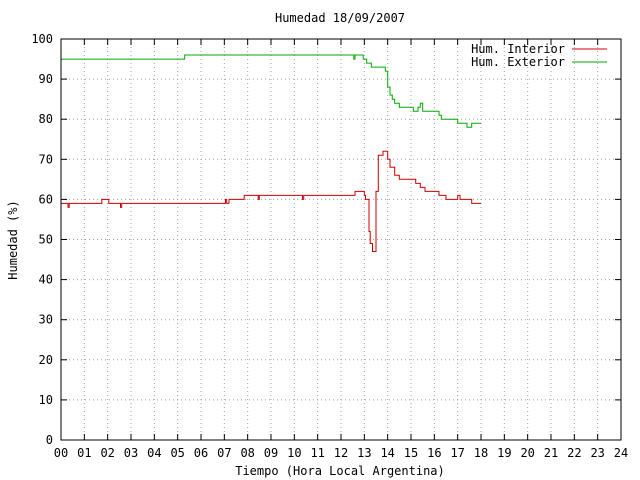  What do you see at coordinates (574, 453) in the screenshot?
I see `x-tick-label: 22` at bounding box center [574, 453].